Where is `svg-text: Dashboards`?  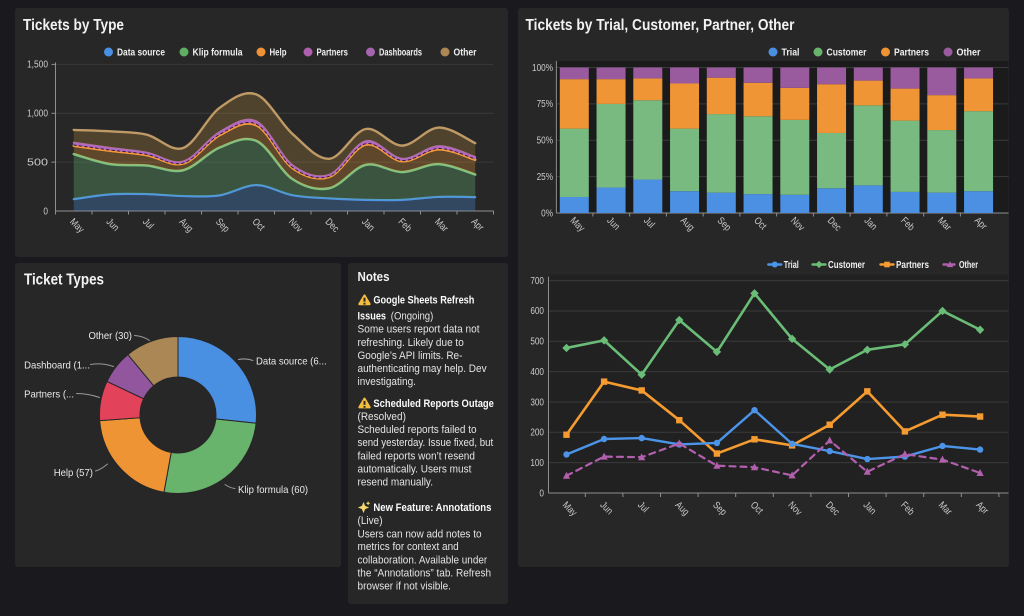 svg-text: Dashboards is located at coordinates (400, 53).